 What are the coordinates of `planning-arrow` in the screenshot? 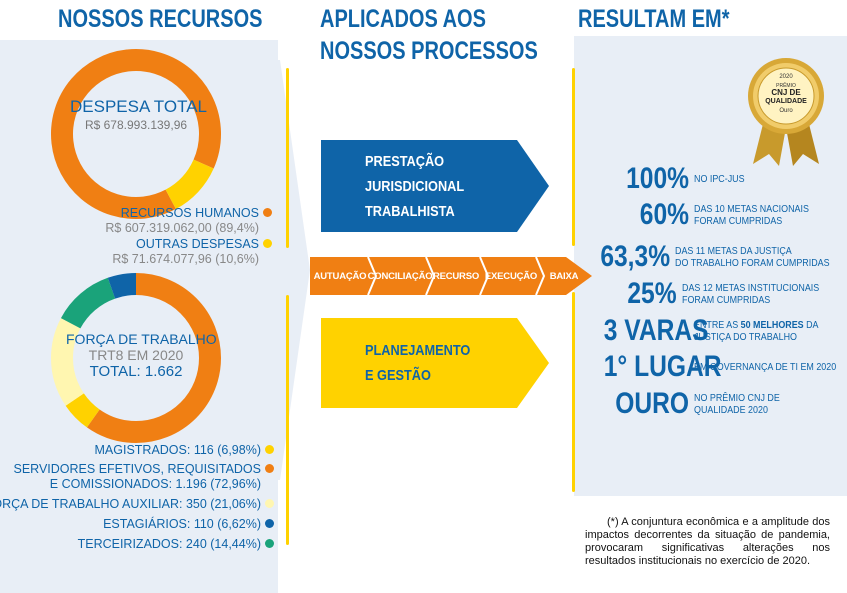 It's located at (435, 363).